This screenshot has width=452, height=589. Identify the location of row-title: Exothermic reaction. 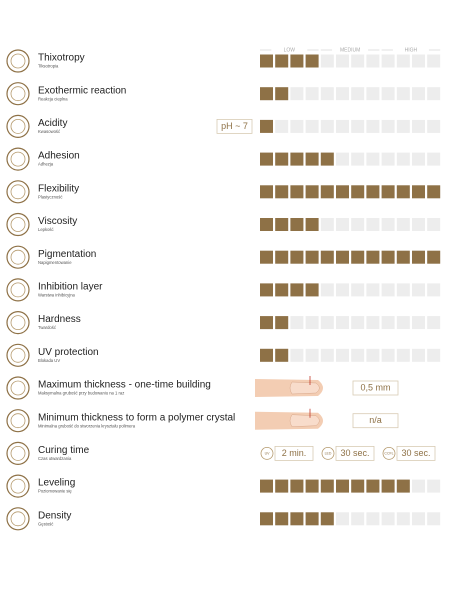
(82, 90).